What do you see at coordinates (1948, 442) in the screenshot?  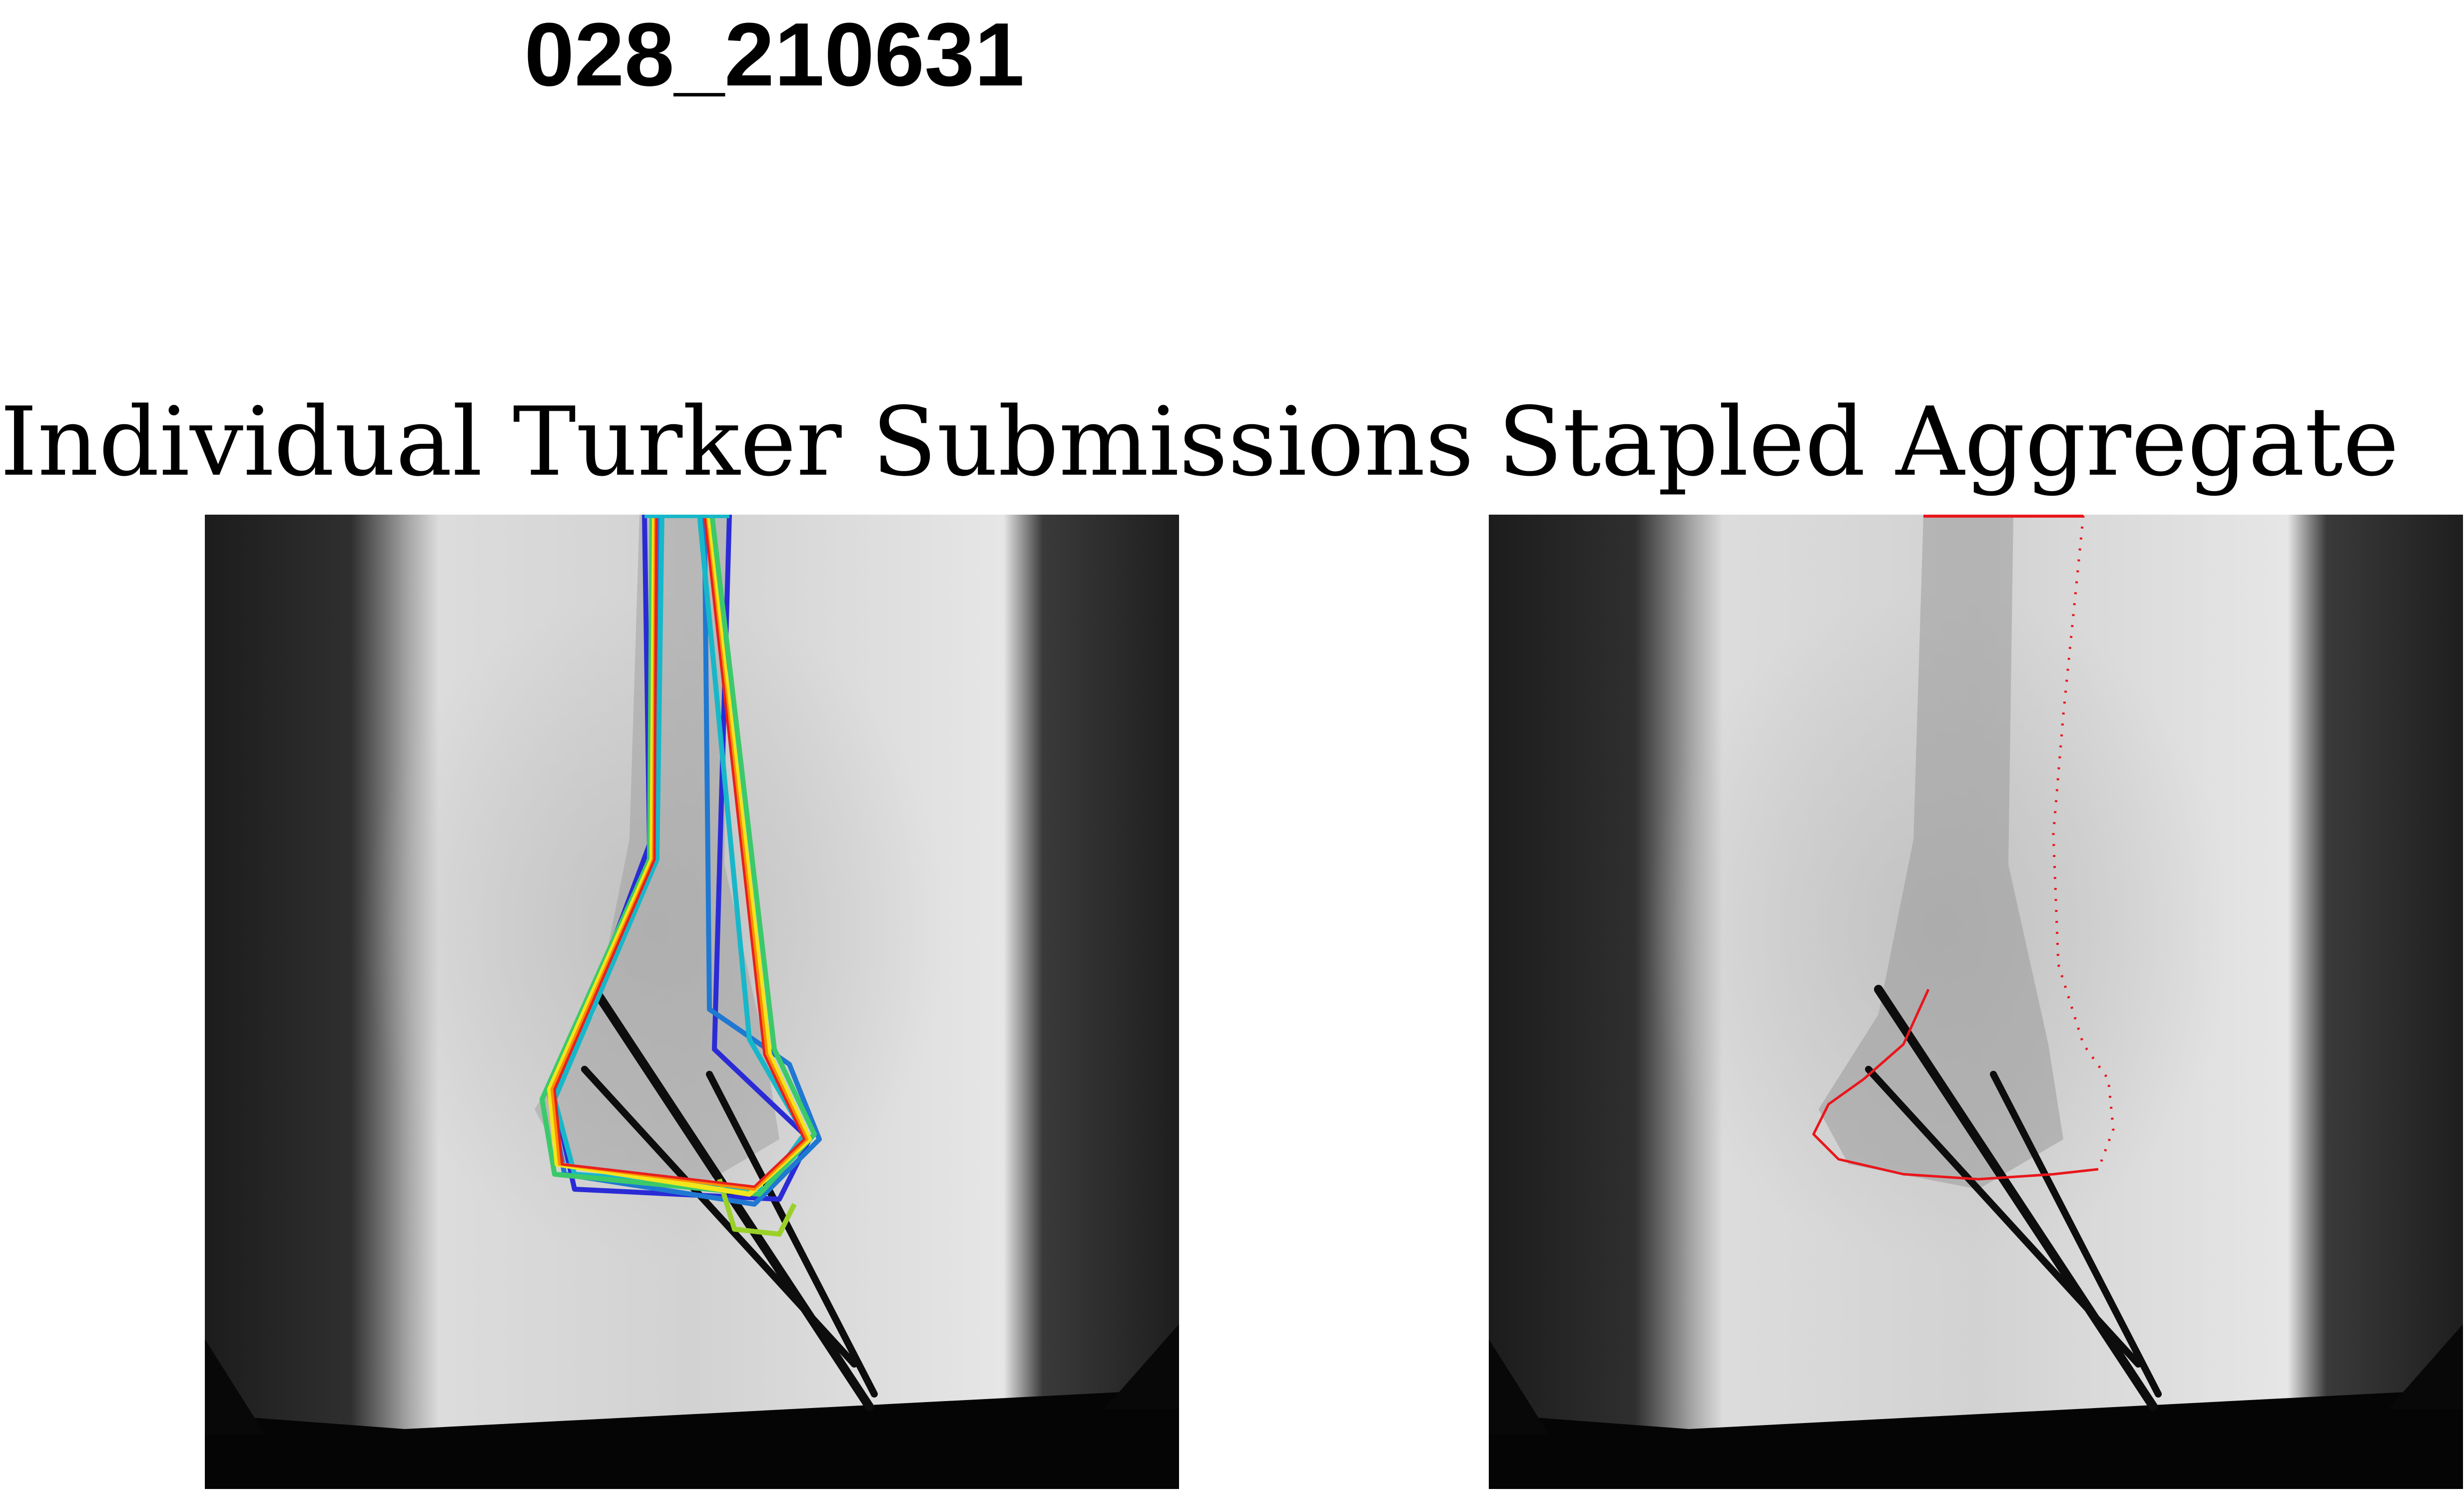 I see `right-panel-title: Stapled Aggregate` at bounding box center [1948, 442].